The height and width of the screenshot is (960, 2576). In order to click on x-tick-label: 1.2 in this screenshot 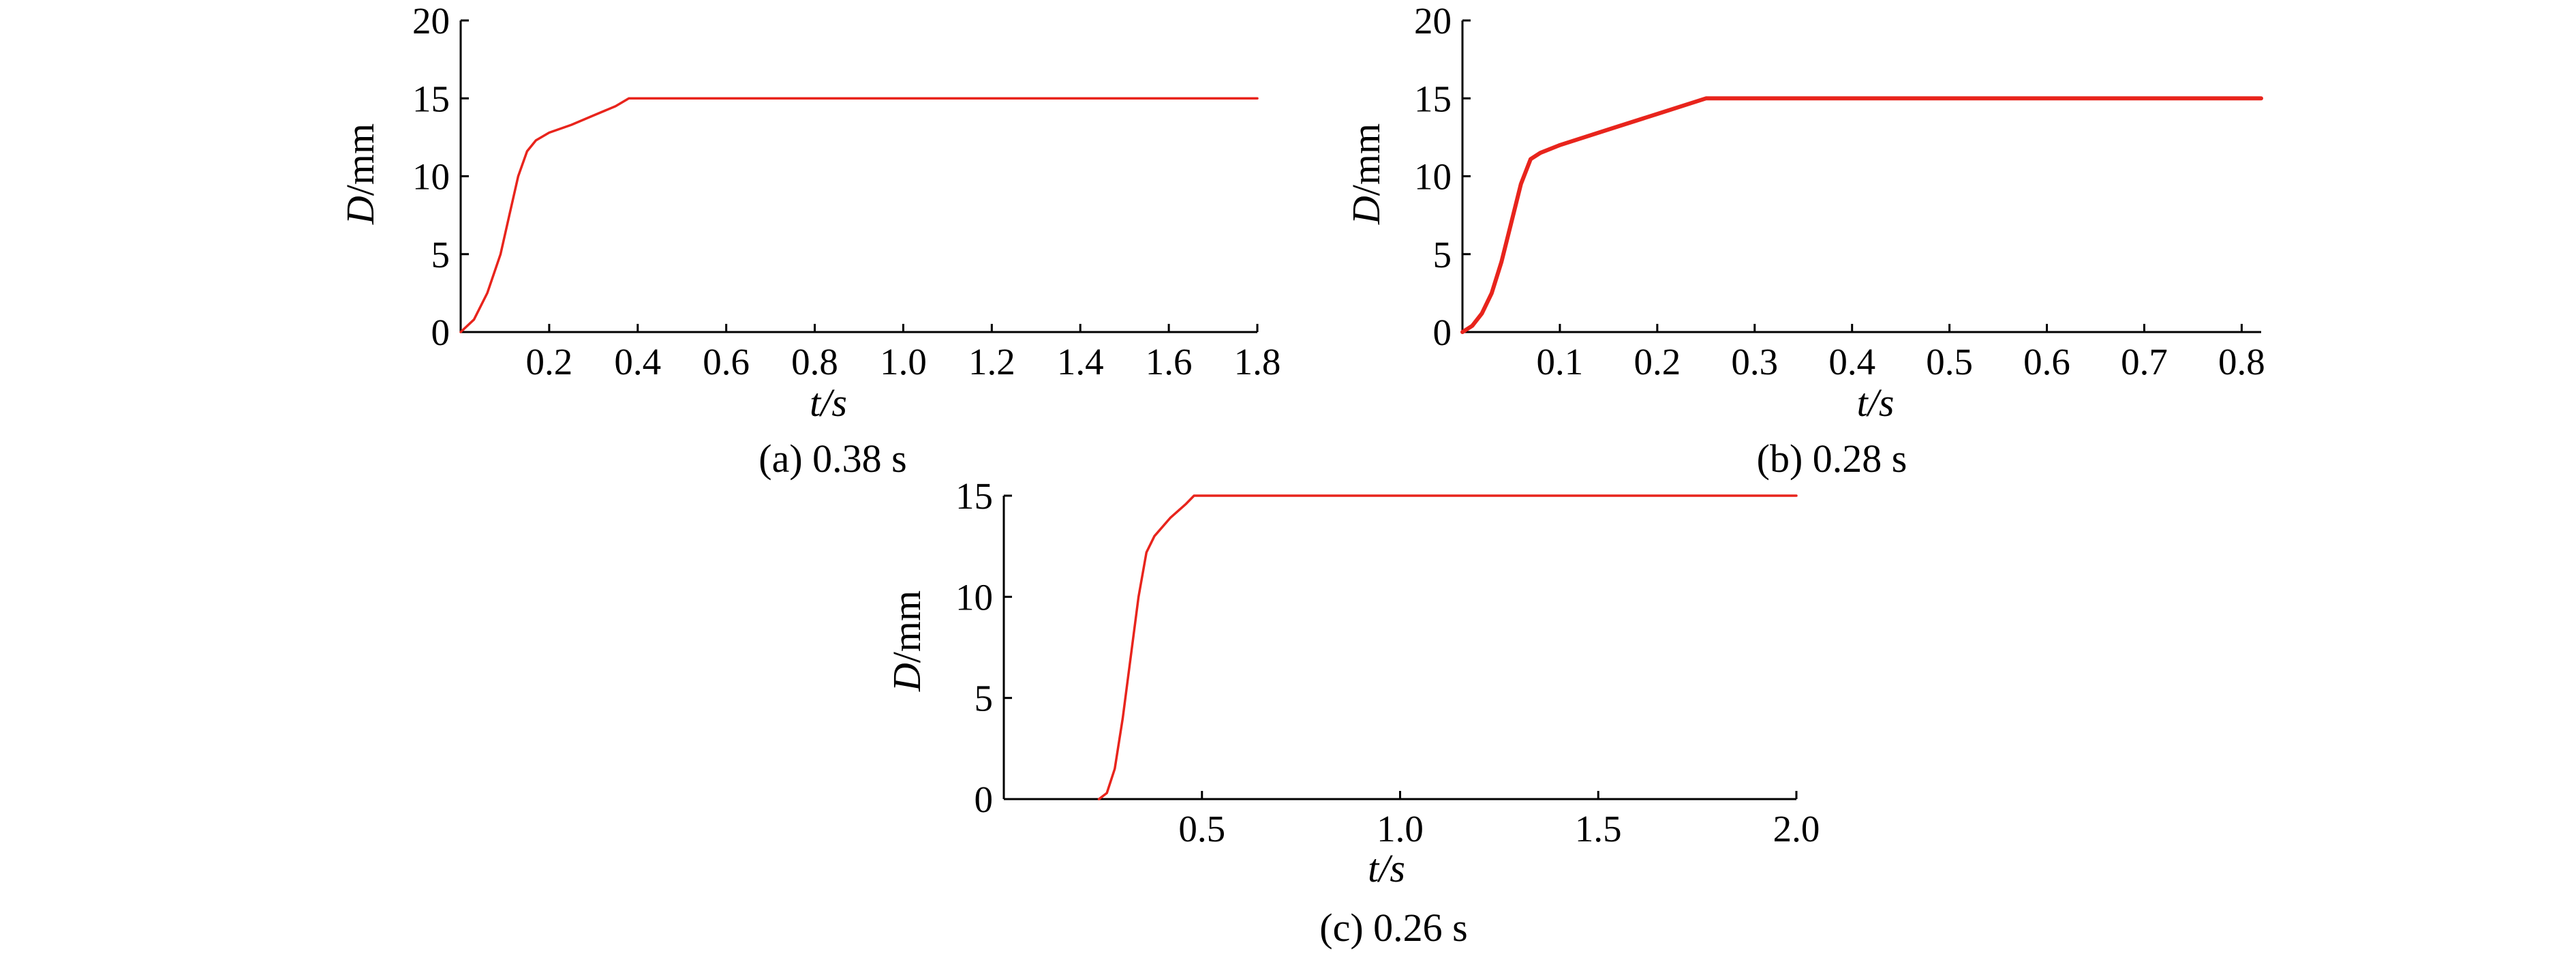, I will do `click(992, 361)`.